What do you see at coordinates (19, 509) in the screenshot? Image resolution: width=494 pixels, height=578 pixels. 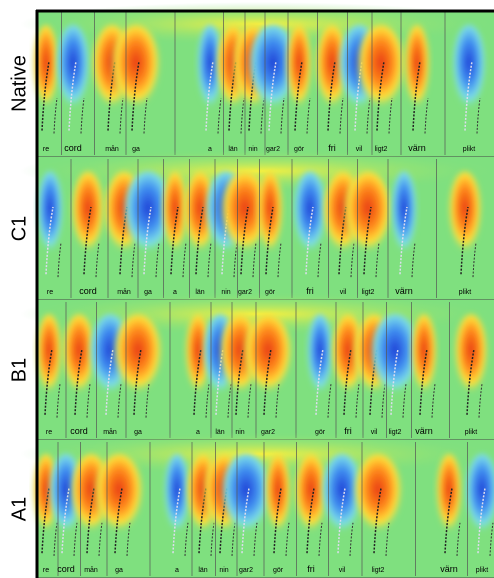 I see `panel-label: A1` at bounding box center [19, 509].